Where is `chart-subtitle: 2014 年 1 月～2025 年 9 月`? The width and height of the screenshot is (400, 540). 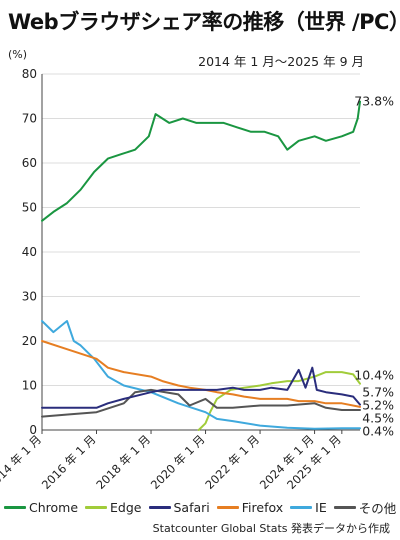 chart-subtitle: 2014 年 1 月～2025 年 9 月 is located at coordinates (281, 61).